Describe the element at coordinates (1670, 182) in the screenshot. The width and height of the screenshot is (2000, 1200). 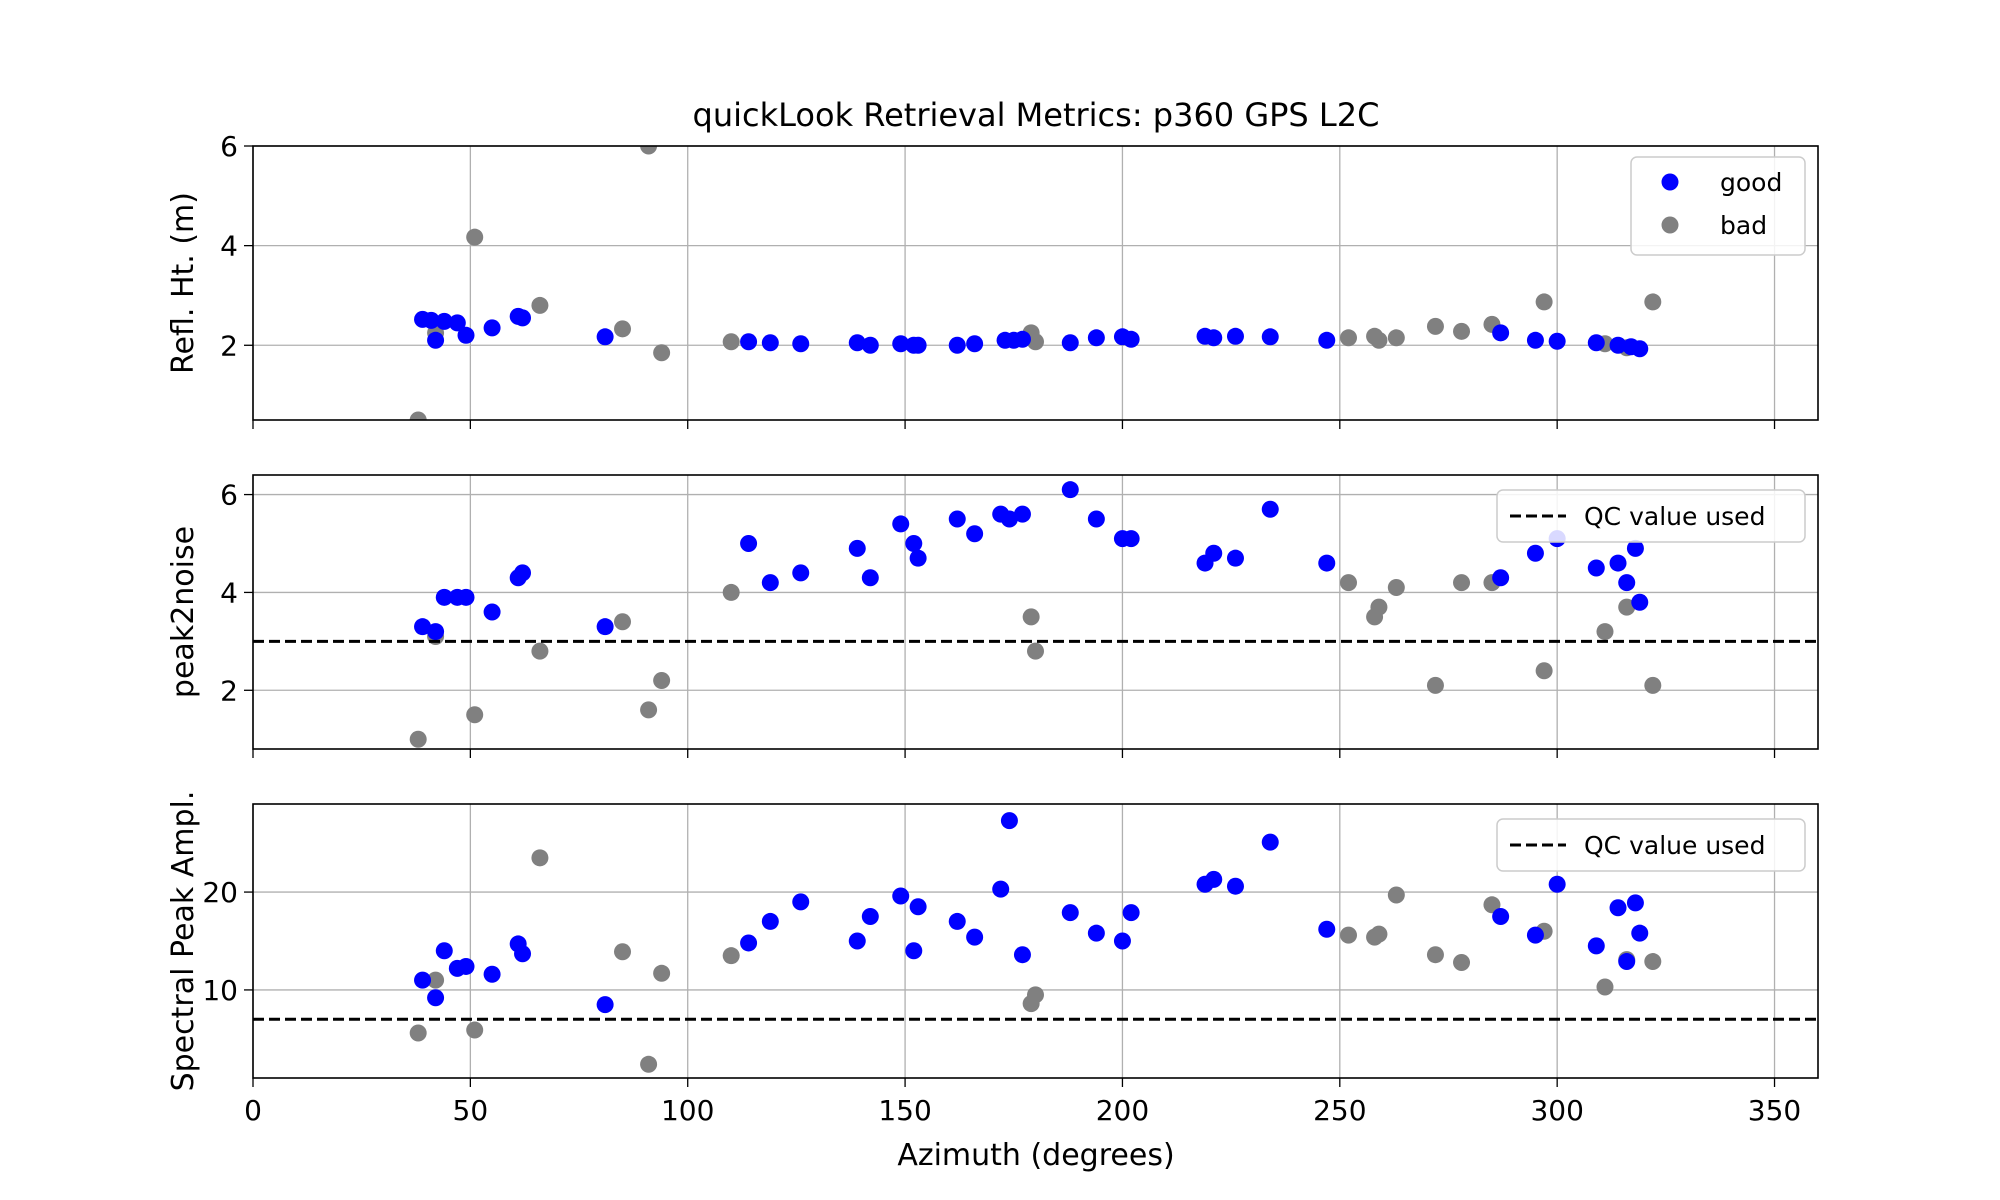
I see `legend-marker-good` at that location.